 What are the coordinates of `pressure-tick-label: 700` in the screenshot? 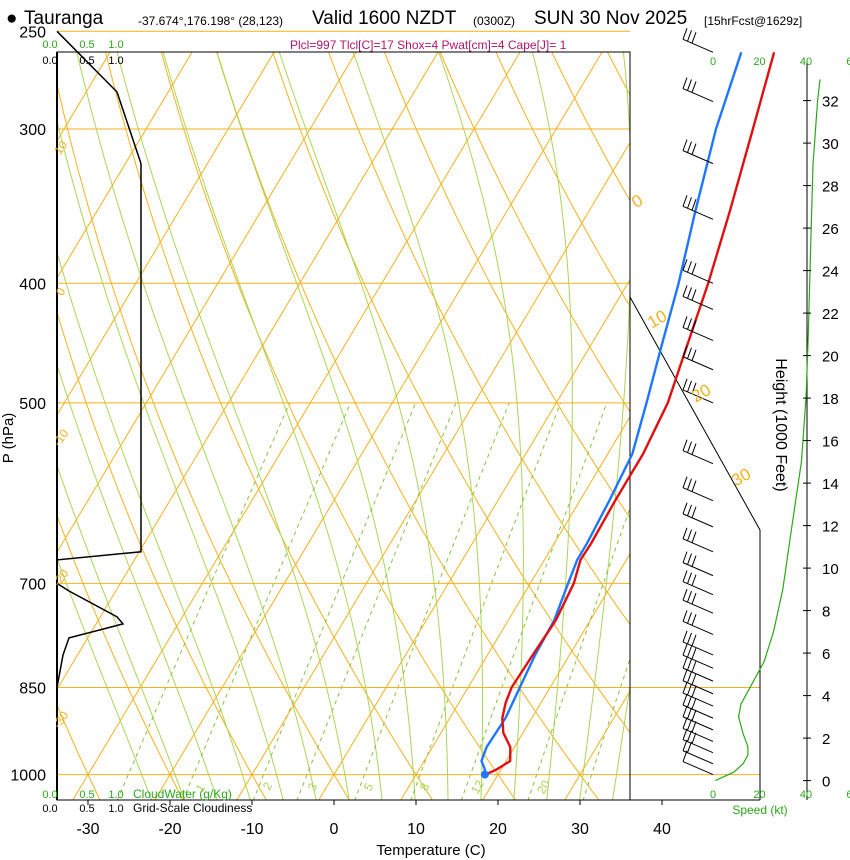 It's located at (32, 584).